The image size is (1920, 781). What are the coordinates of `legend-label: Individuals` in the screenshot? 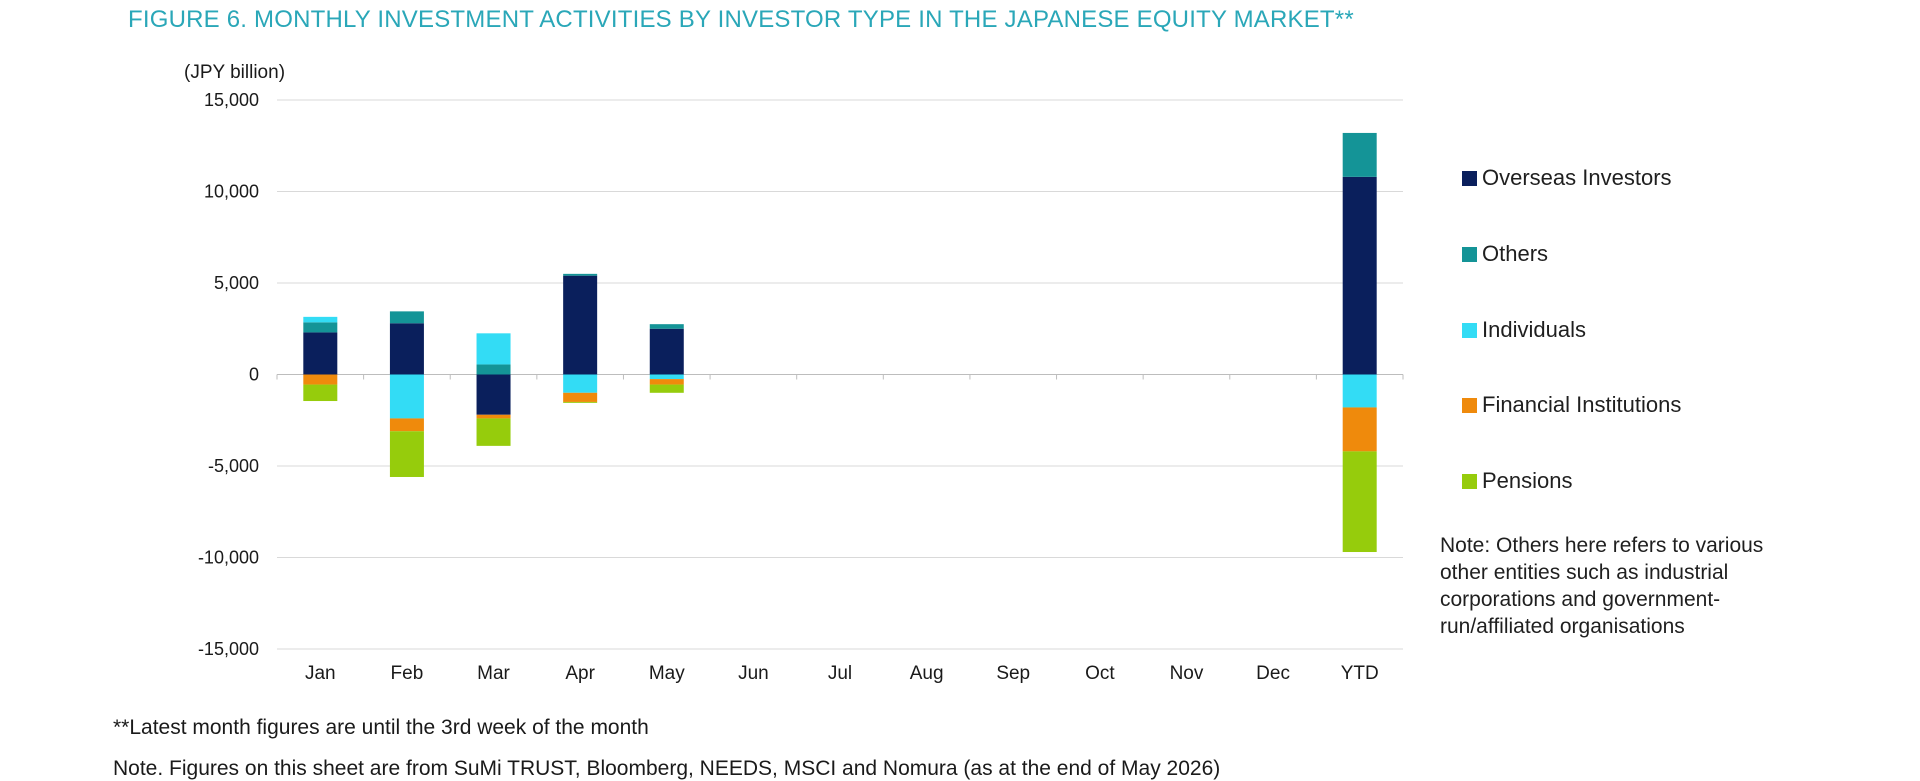 It's located at (1534, 329).